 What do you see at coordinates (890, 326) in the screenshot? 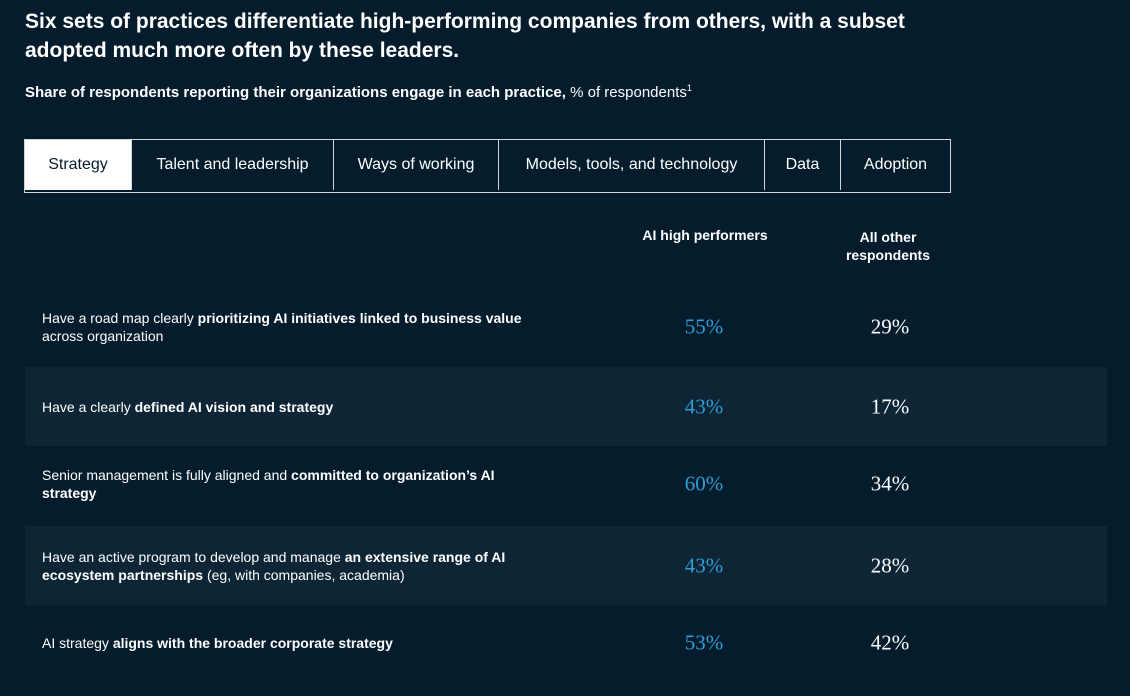
I see `other-respondents-value: 29%` at bounding box center [890, 326].